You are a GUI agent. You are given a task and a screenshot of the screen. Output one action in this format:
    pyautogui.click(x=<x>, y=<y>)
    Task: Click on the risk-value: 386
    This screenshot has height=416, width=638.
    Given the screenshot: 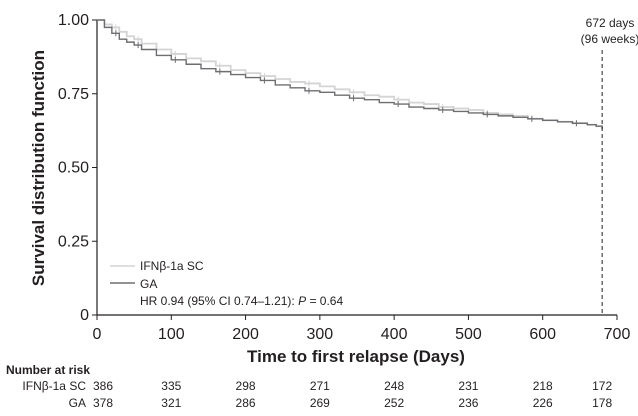 What is the action you would take?
    pyautogui.click(x=103, y=386)
    